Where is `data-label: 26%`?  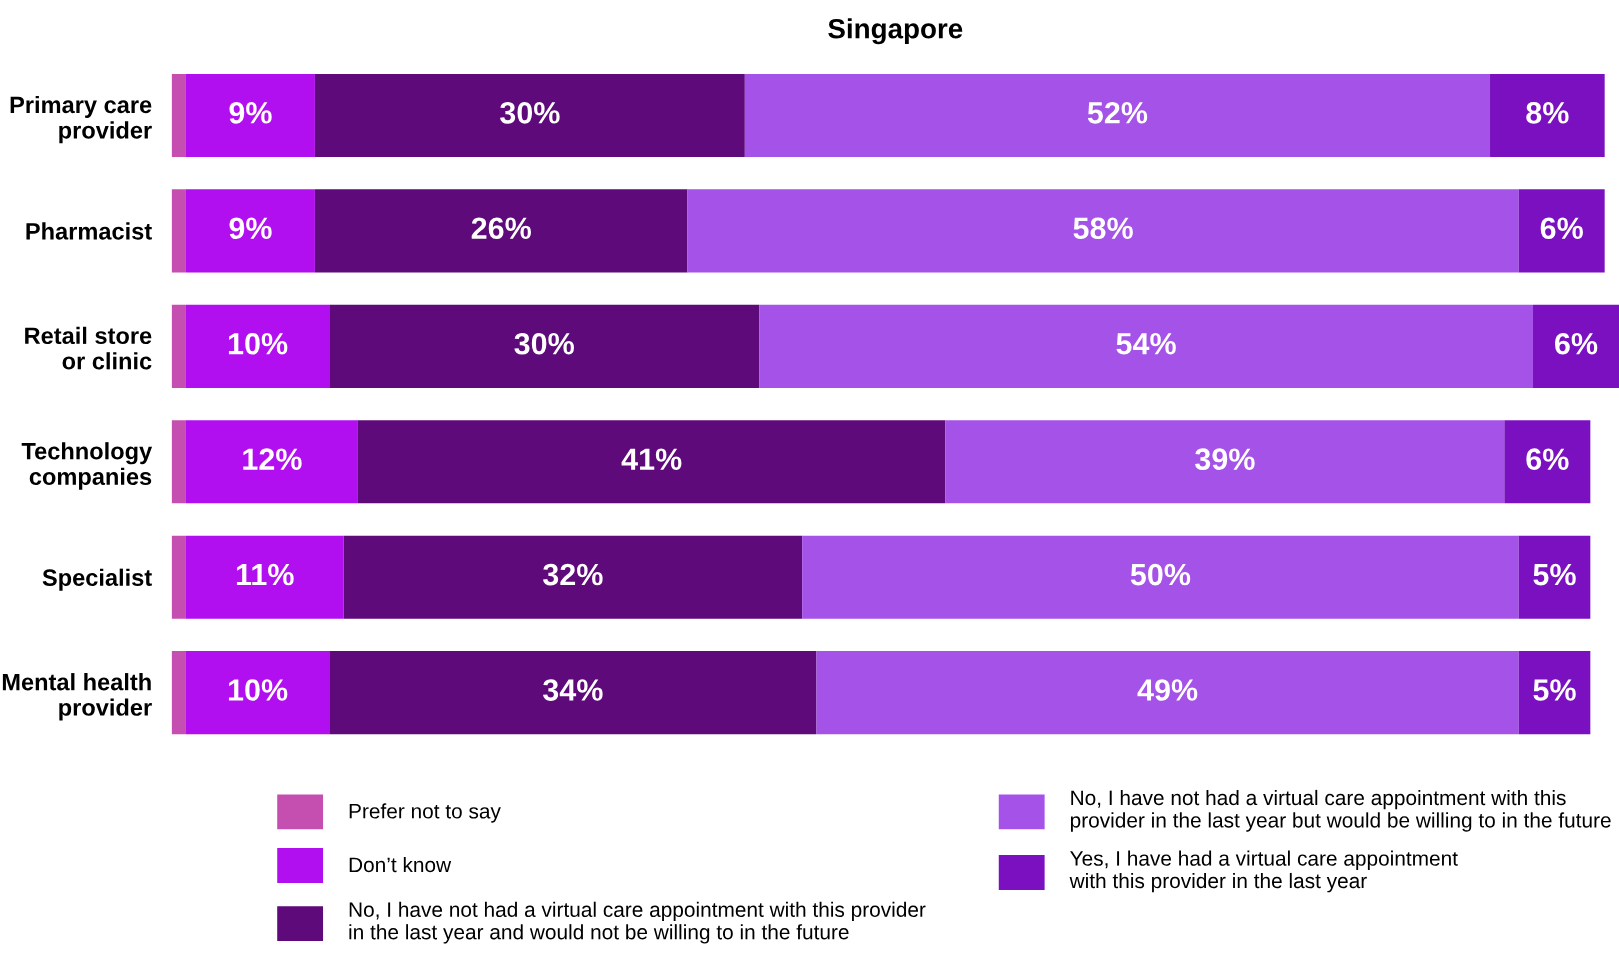
data-label: 26% is located at coordinates (501, 228).